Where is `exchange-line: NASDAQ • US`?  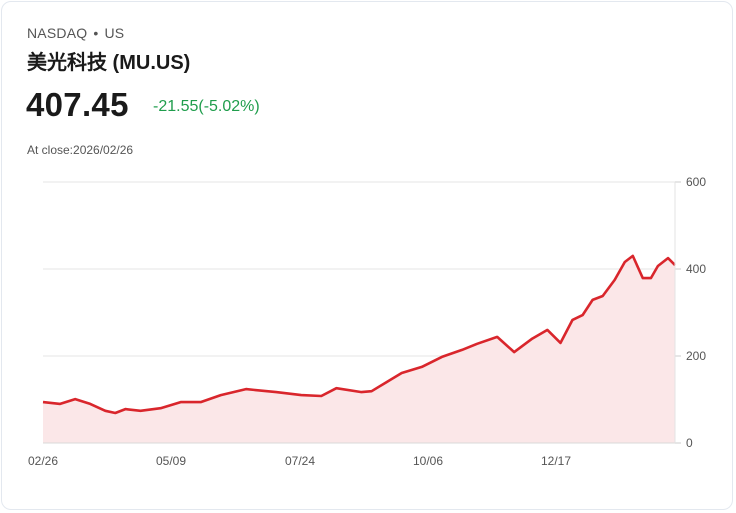
exchange-line: NASDAQ • US is located at coordinates (75, 33).